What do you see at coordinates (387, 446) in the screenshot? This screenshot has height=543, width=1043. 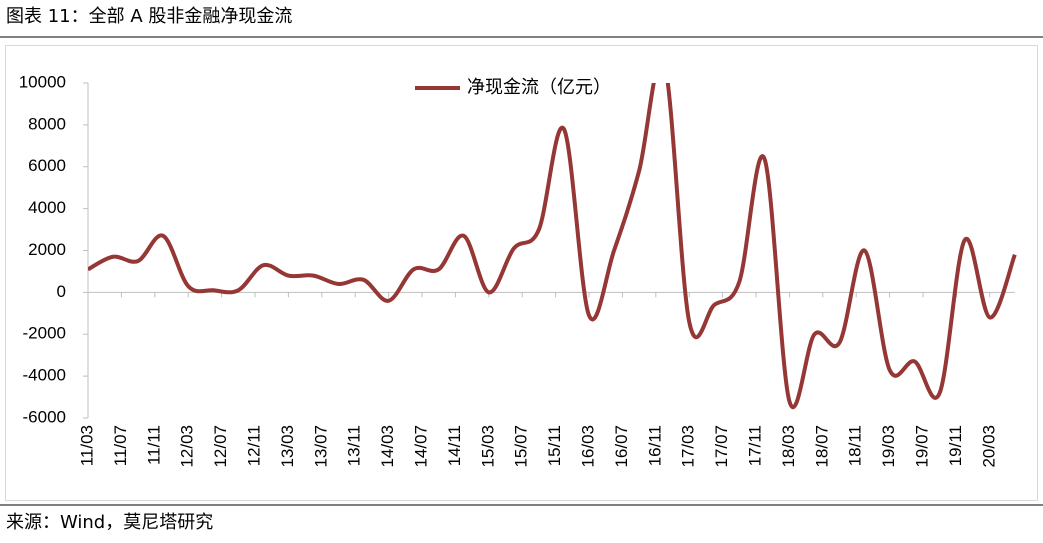 I see `x-tick-label: 14/03` at bounding box center [387, 446].